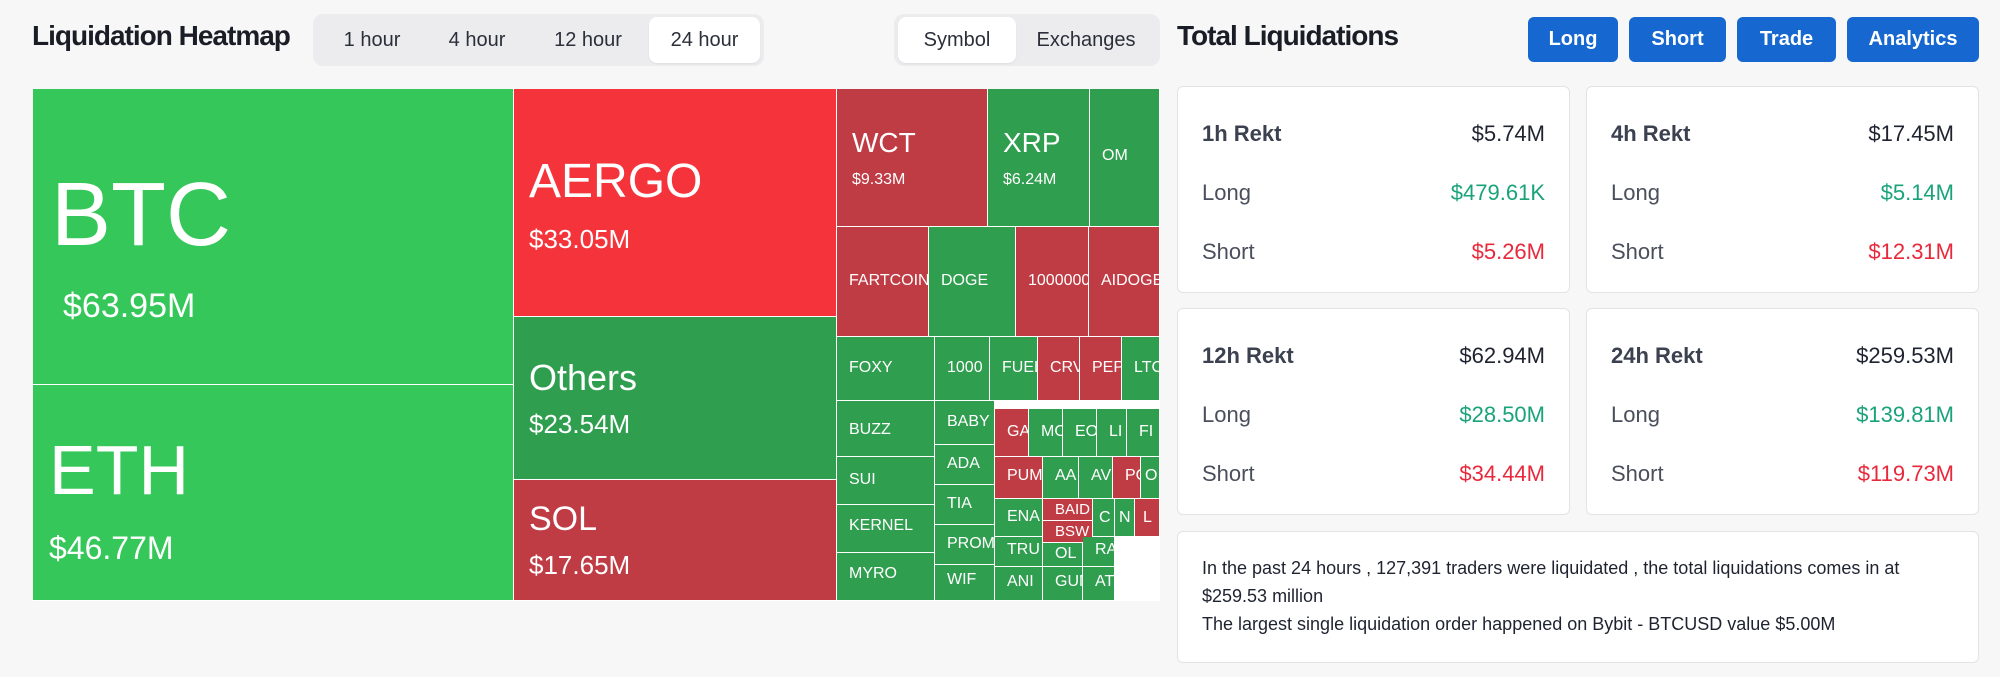 Image resolution: width=2000 pixels, height=677 pixels. I want to click on heatmap-tile-ga: GA, so click(1012, 433).